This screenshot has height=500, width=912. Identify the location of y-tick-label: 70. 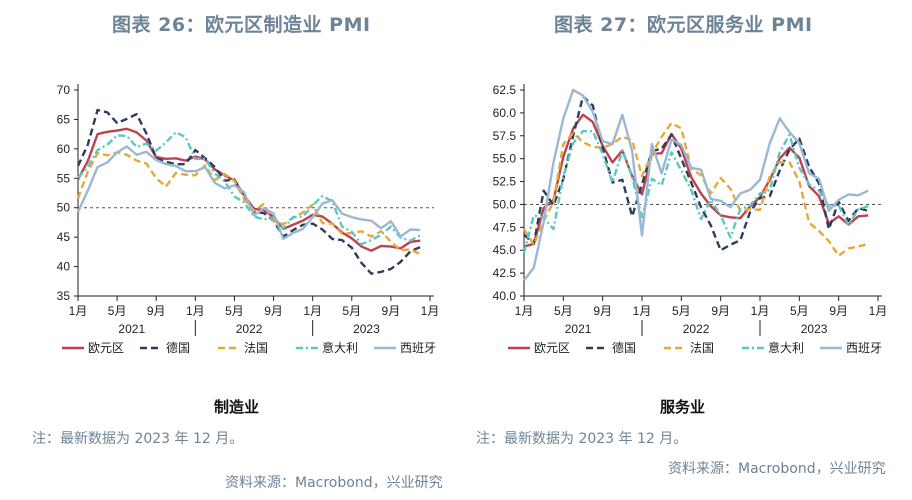
(64, 90).